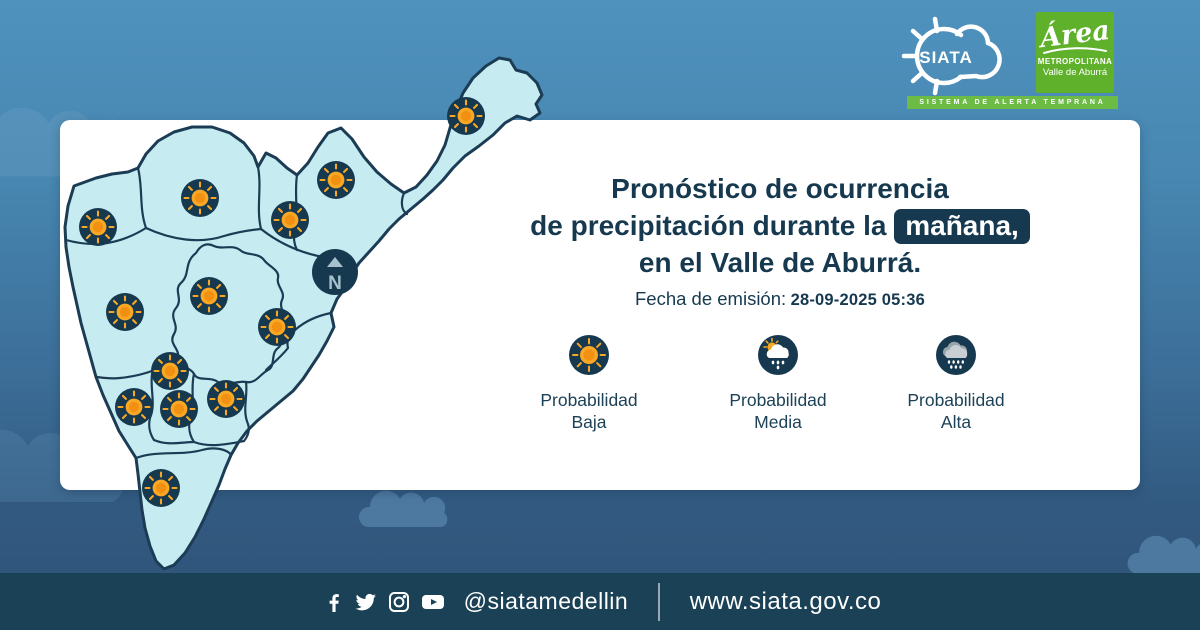 The width and height of the screenshot is (1200, 630). What do you see at coordinates (945, 57) in the screenshot?
I see `siata-logo-text: SIATA` at bounding box center [945, 57].